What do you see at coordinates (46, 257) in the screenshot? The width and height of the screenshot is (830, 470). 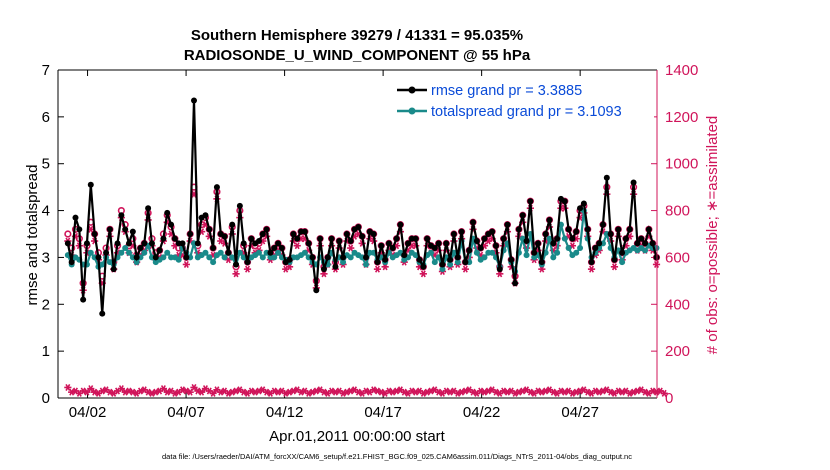 I see `y-left-tick-label: 3` at bounding box center [46, 257].